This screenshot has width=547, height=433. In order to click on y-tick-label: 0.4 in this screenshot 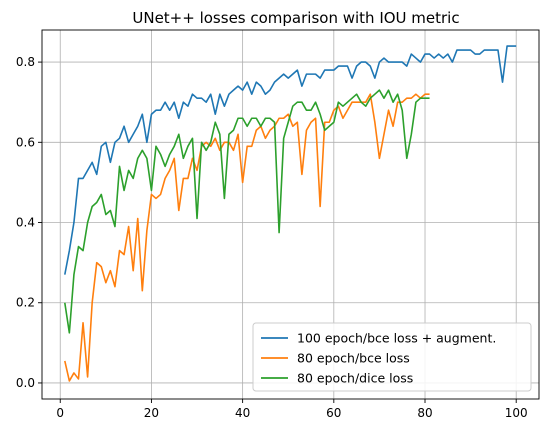, I will do `click(25, 223)`.